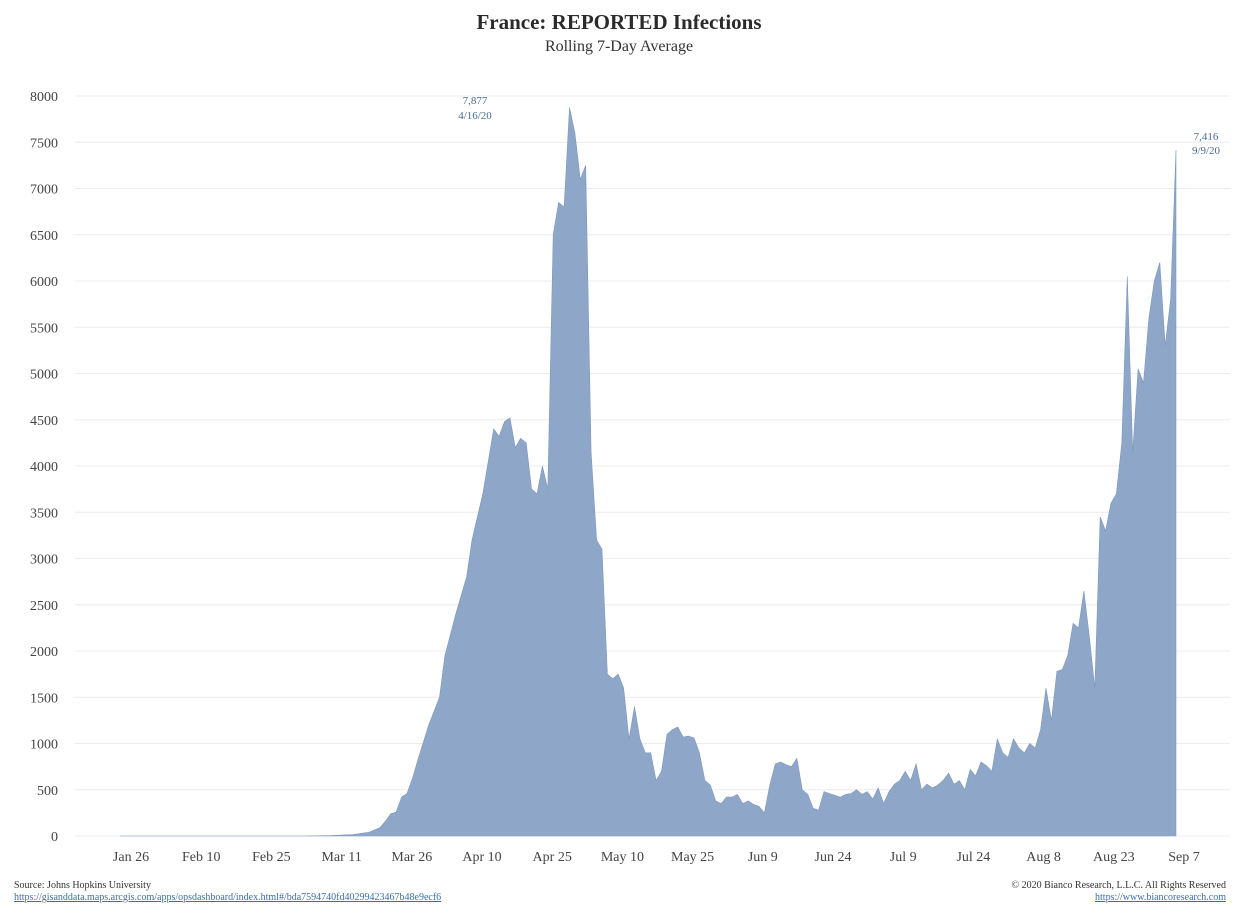 This screenshot has width=1238, height=916. I want to click on y-tick-label: 5500, so click(44, 328).